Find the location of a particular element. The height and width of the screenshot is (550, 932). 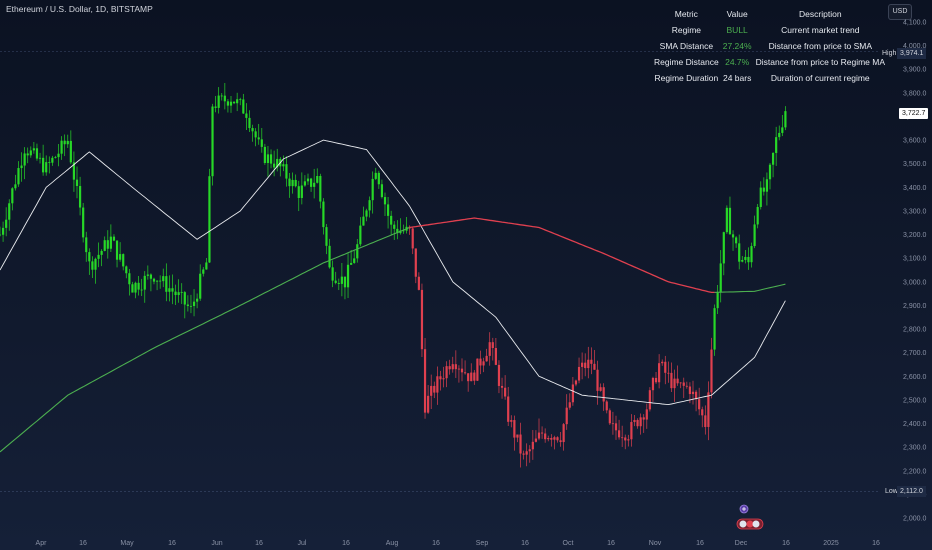

x-tick-label: 2025 is located at coordinates (831, 543).